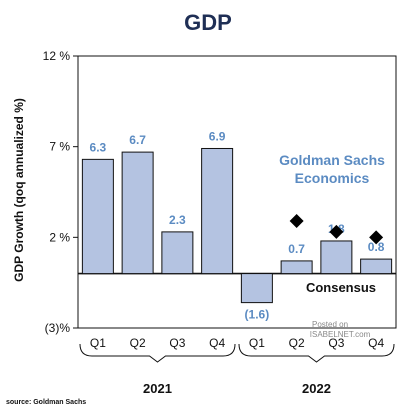 The width and height of the screenshot is (416, 415). I want to click on posted-on-text: Posted on, so click(330, 324).